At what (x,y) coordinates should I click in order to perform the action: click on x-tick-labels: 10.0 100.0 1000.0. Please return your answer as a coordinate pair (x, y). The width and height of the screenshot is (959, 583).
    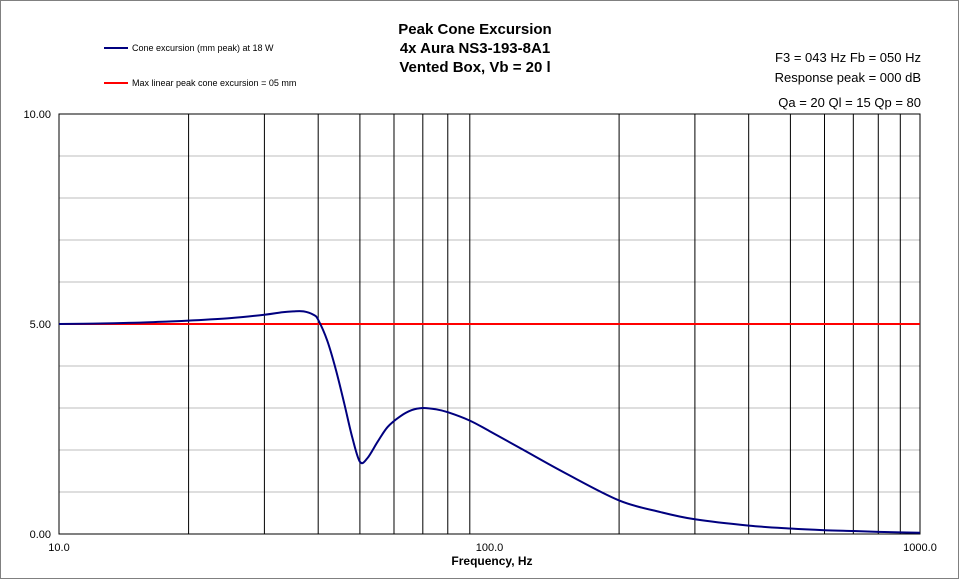
    Looking at the image, I should click on (492, 548).